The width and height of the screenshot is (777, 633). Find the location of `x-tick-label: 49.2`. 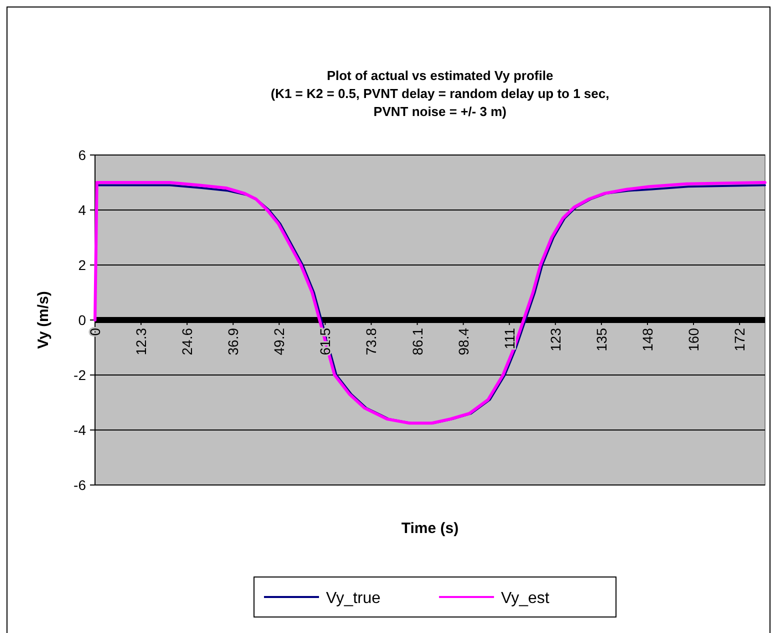

x-tick-label: 49.2 is located at coordinates (279, 342).